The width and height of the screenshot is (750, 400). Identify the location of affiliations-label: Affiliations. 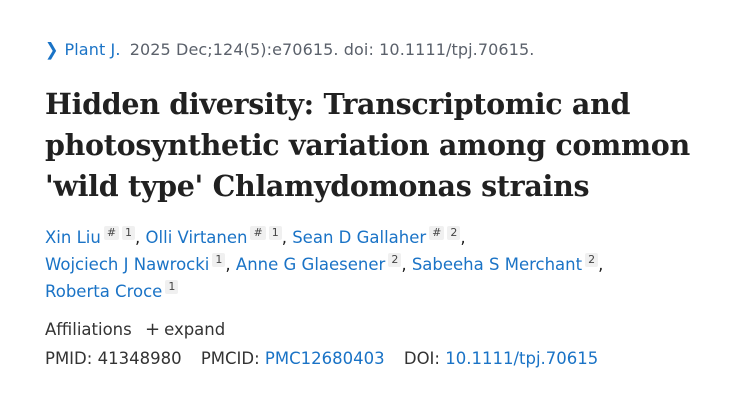
(88, 329).